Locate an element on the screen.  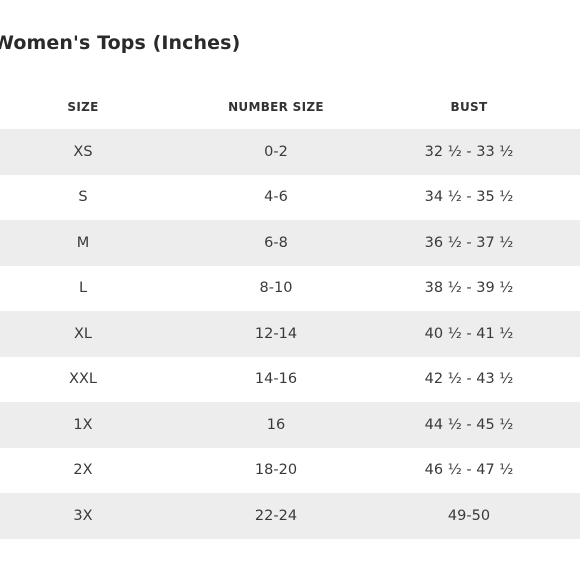
table-row: S 4-6 34 ½ - 35 ½ is located at coordinates (290, 198).